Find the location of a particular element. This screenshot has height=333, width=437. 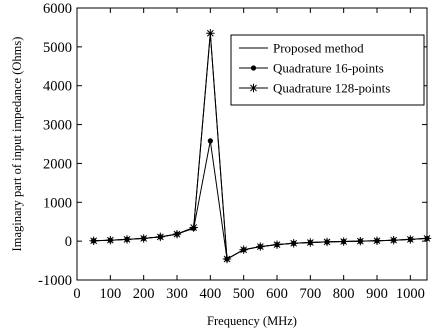

x-tick-label: 500 is located at coordinates (244, 294).